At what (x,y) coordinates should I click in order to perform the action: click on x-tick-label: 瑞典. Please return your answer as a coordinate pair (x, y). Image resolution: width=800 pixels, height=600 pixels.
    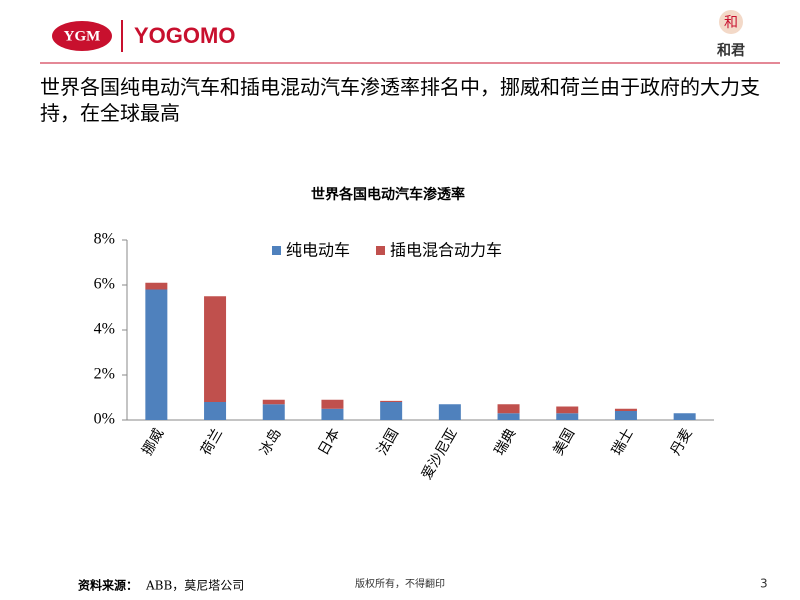
    Looking at the image, I should click on (506, 442).